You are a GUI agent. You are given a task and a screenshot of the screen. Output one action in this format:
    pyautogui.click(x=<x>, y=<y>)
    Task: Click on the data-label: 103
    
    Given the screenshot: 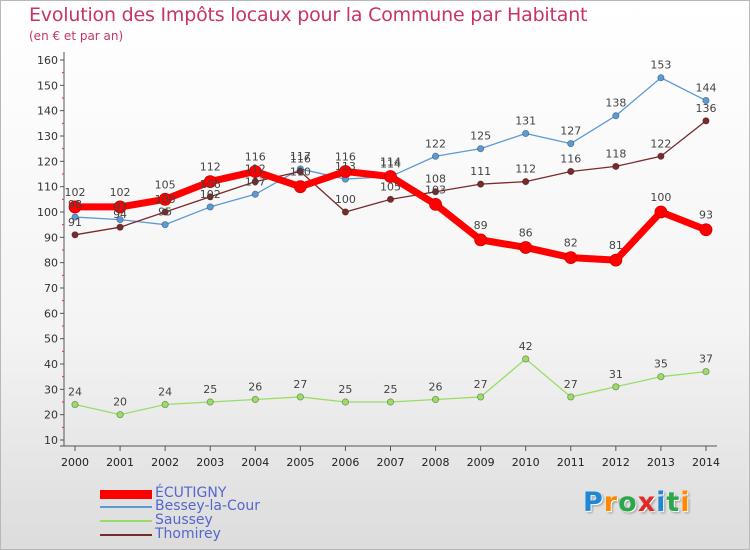 What is the action you would take?
    pyautogui.click(x=435, y=189)
    